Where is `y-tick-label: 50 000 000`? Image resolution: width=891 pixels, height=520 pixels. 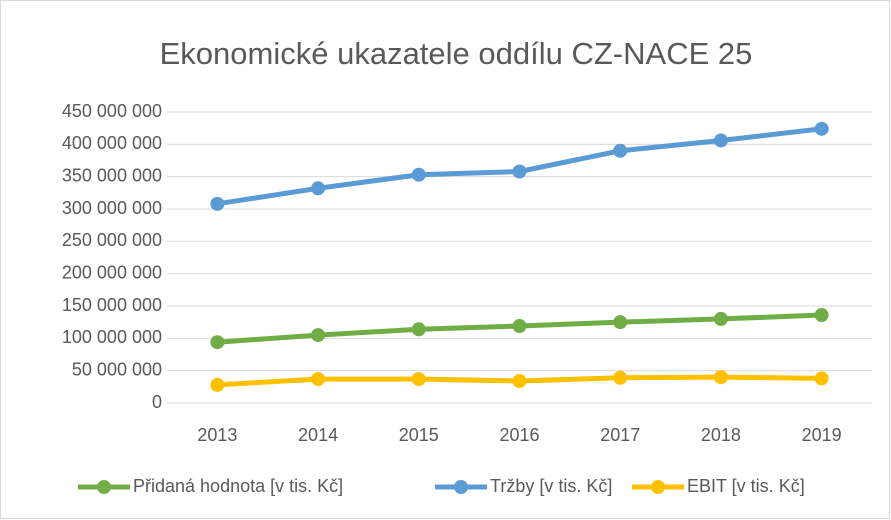 y-tick-label: 50 000 000 is located at coordinates (117, 369).